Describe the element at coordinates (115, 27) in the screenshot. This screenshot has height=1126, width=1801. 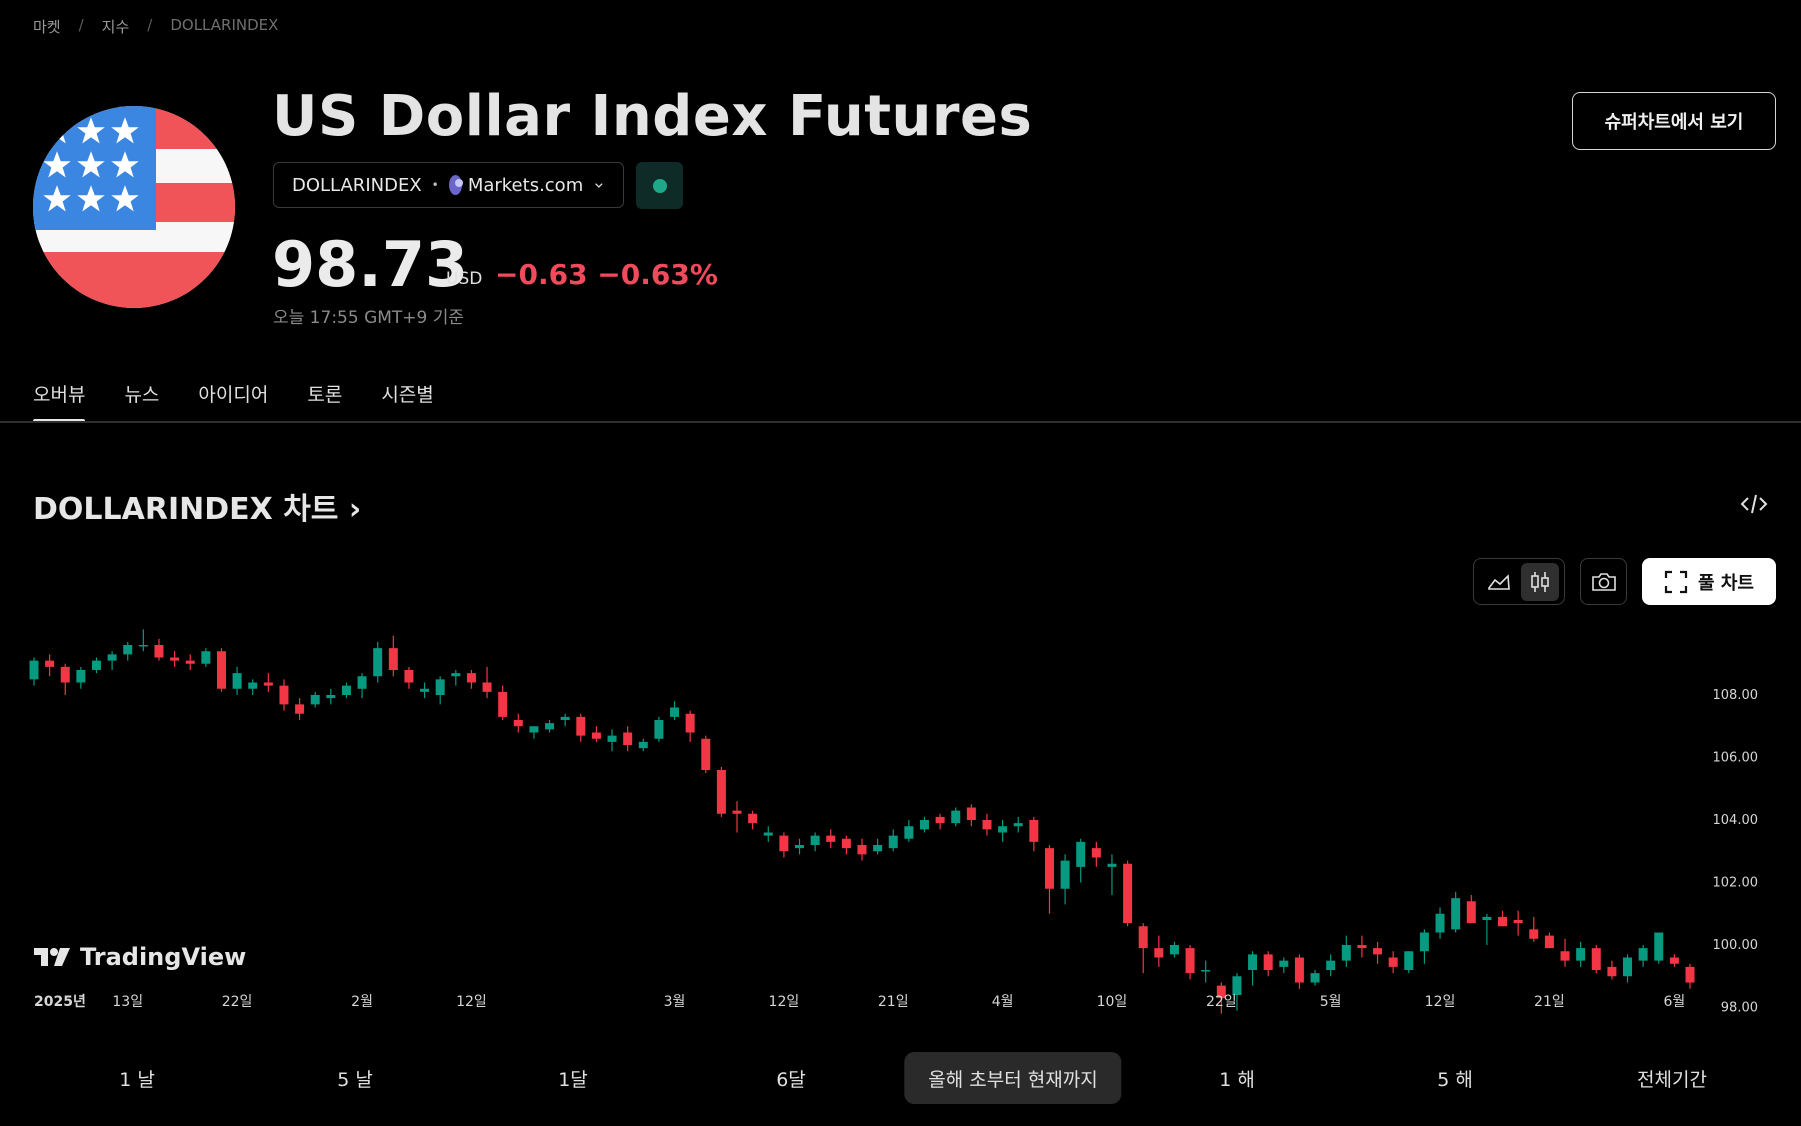
I see `breadcrumb-indices: 지수` at that location.